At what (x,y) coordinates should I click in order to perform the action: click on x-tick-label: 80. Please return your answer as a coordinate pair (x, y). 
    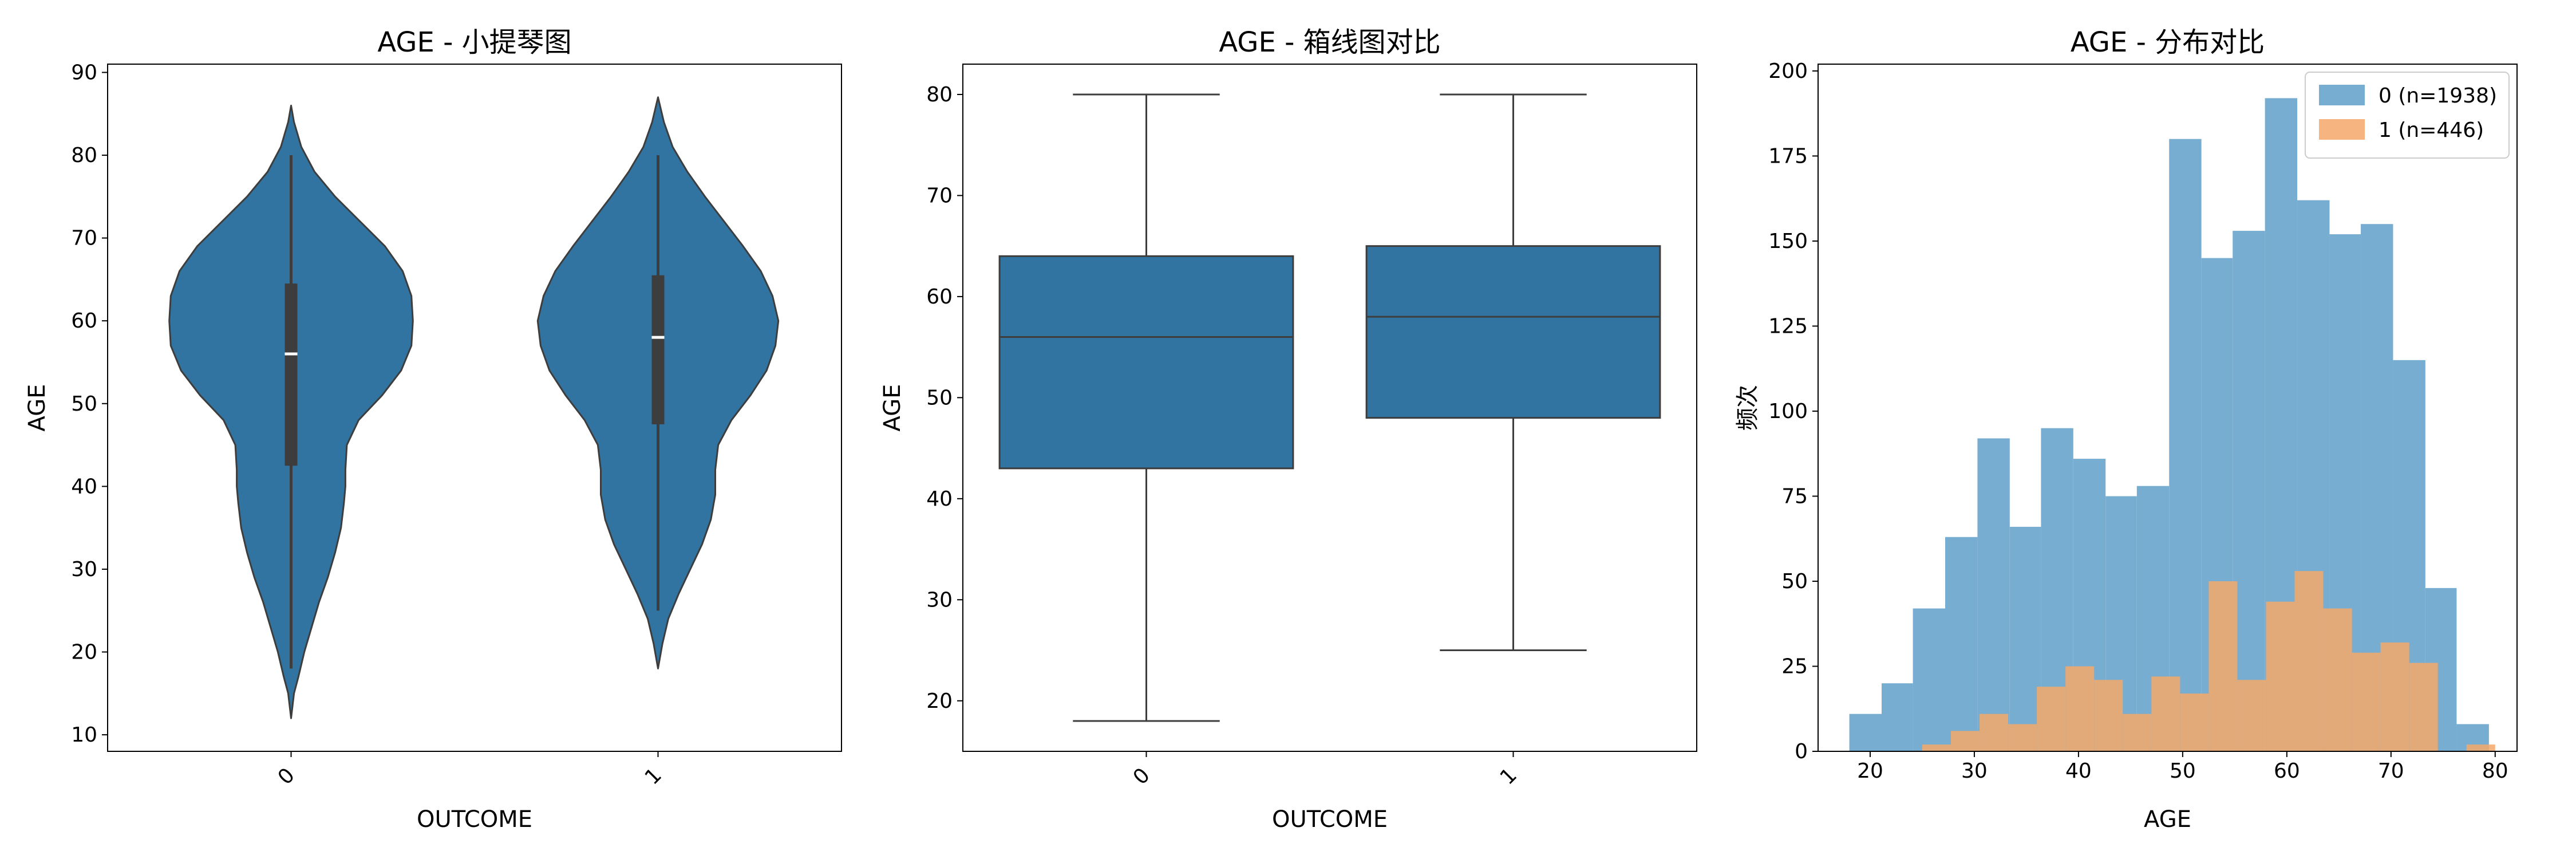
    Looking at the image, I should click on (2495, 771).